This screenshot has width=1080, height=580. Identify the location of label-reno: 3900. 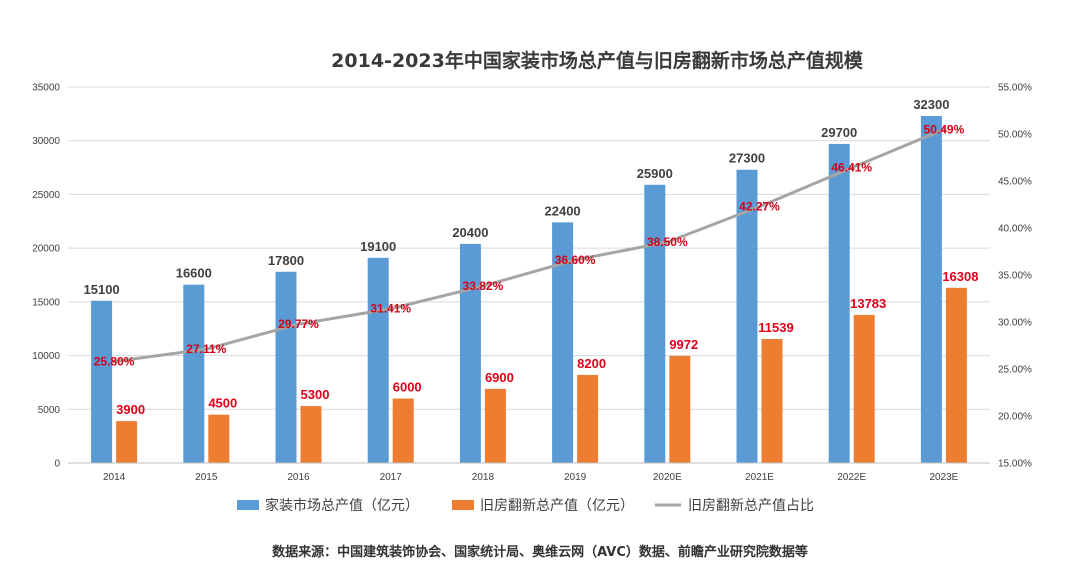
(130, 409).